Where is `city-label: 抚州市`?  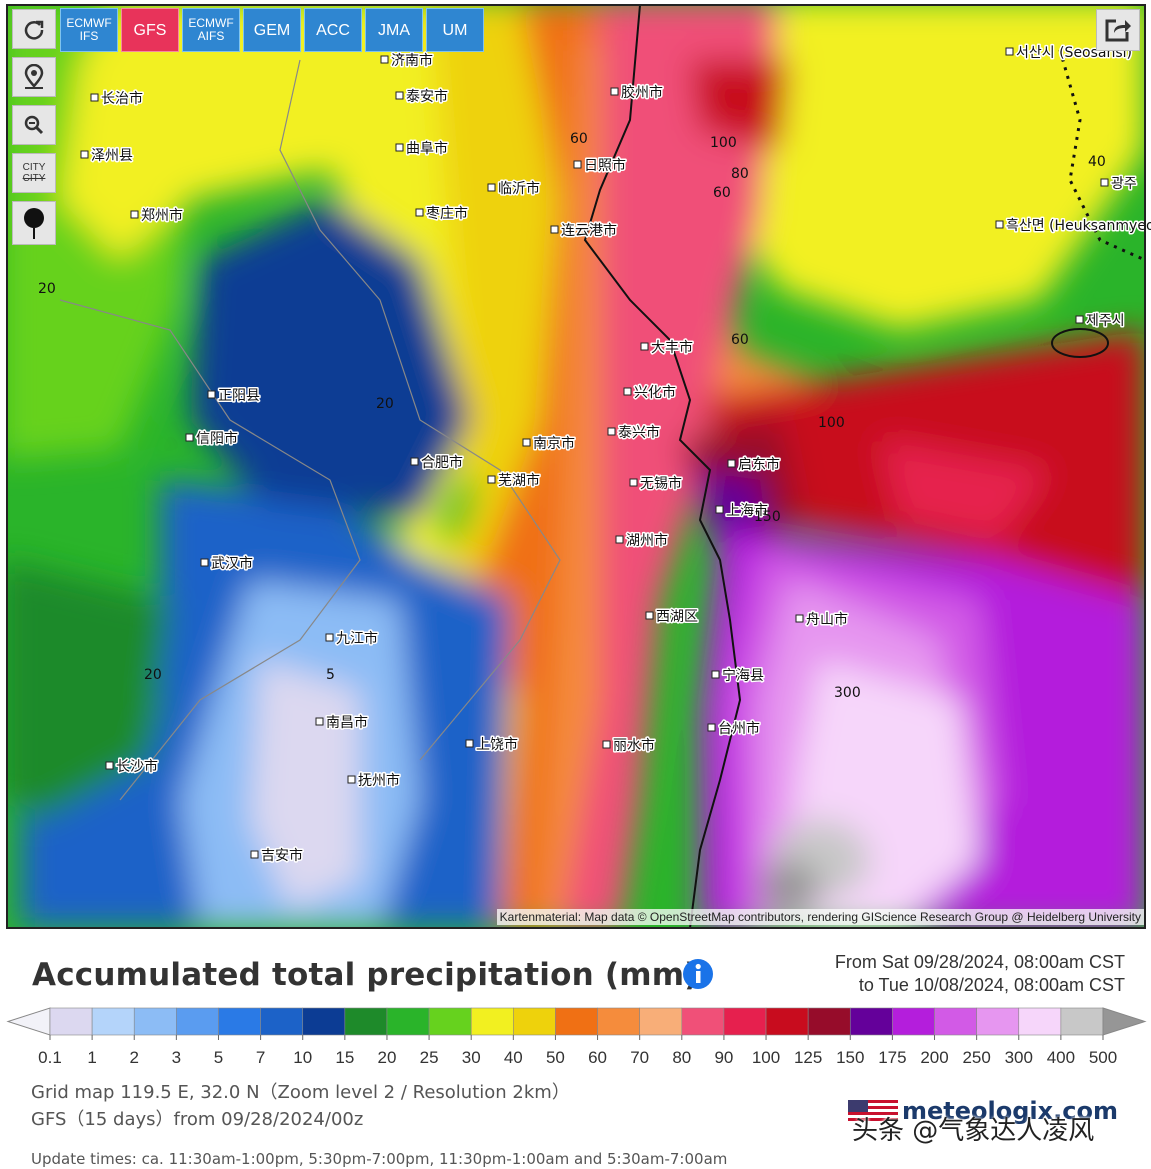 city-label: 抚州市 is located at coordinates (379, 780).